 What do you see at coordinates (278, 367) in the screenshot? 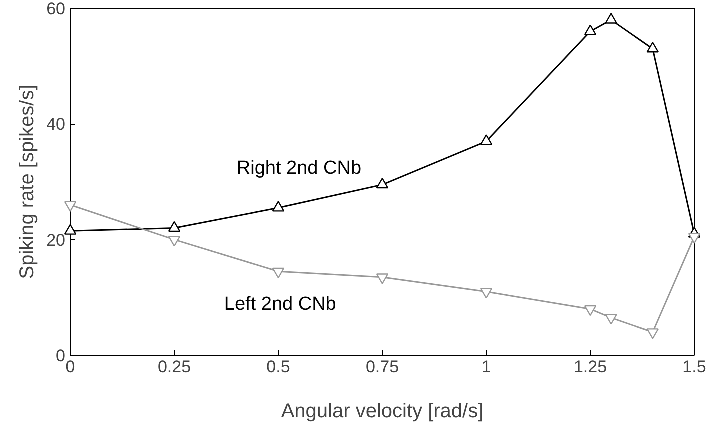
I see `x-tick-label: 0.5` at bounding box center [278, 367].